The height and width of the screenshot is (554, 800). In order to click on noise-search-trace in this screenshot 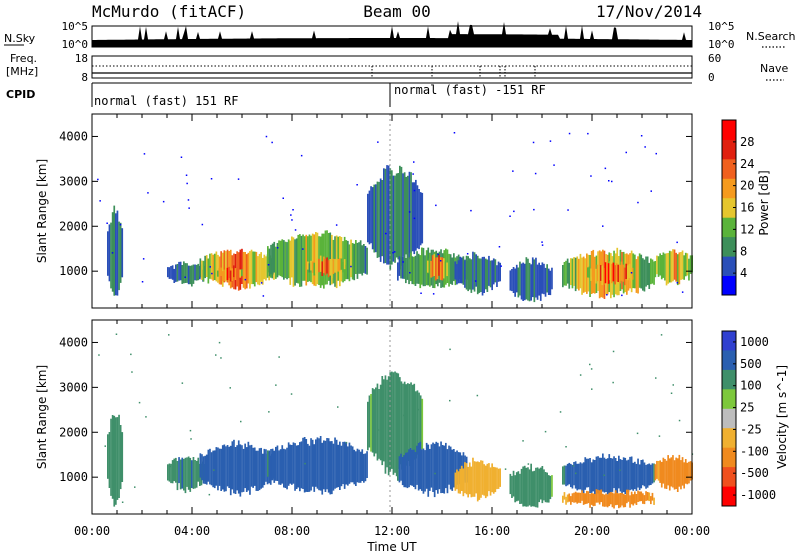, I will do `click(392, 43)`.